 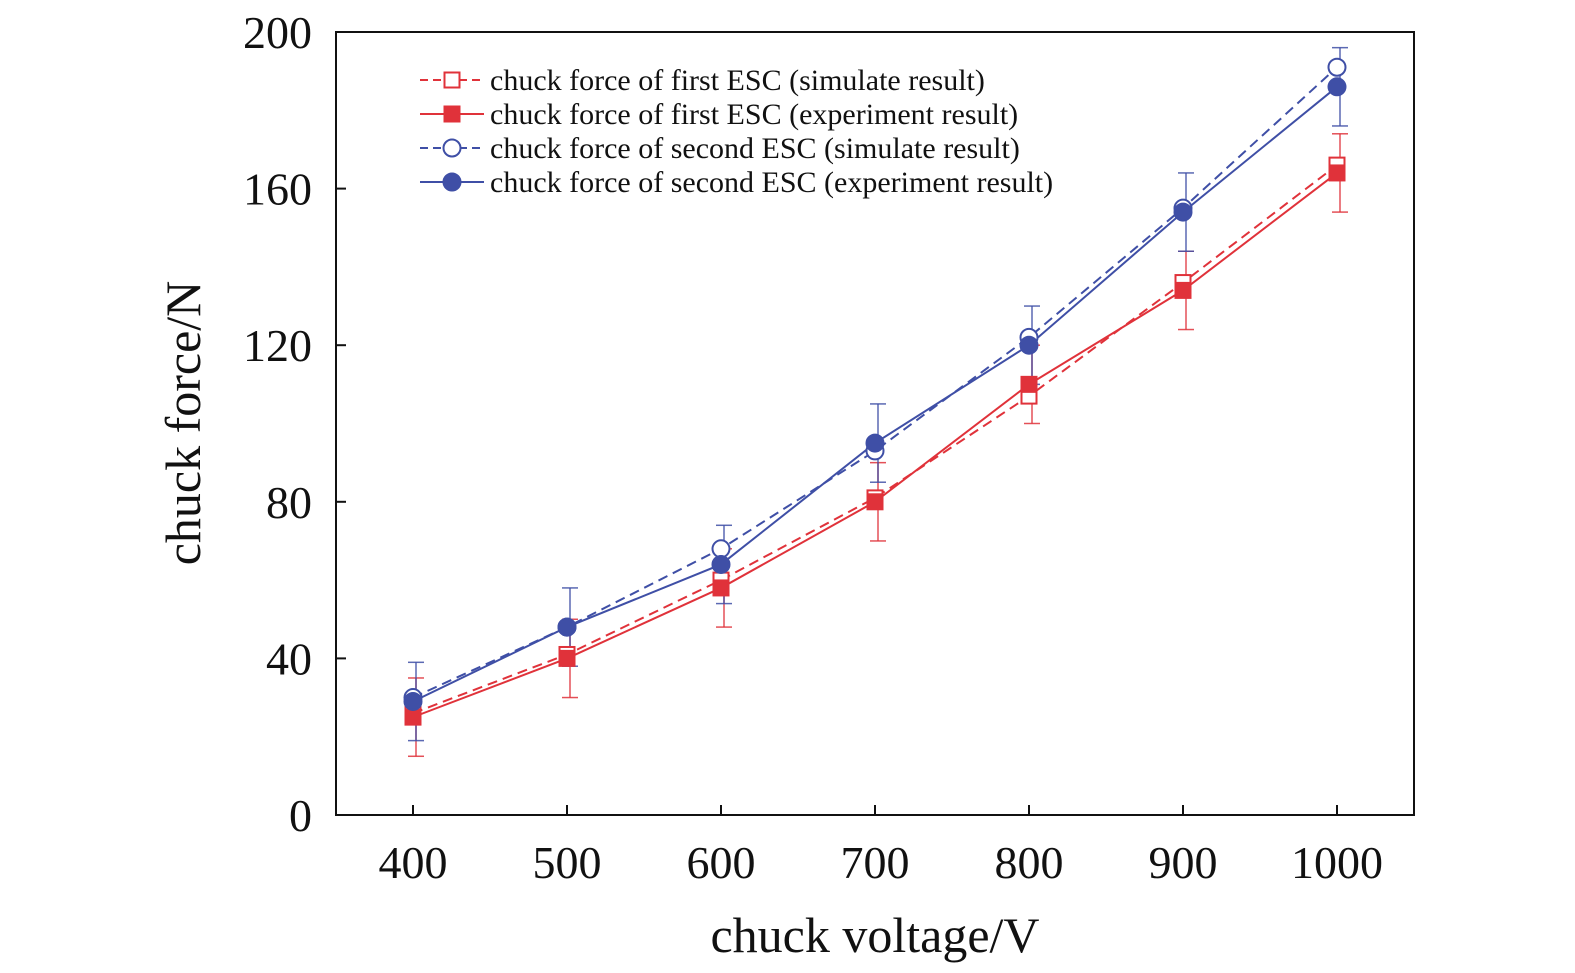 I want to click on x-tick-label: 700, so click(x=875, y=862).